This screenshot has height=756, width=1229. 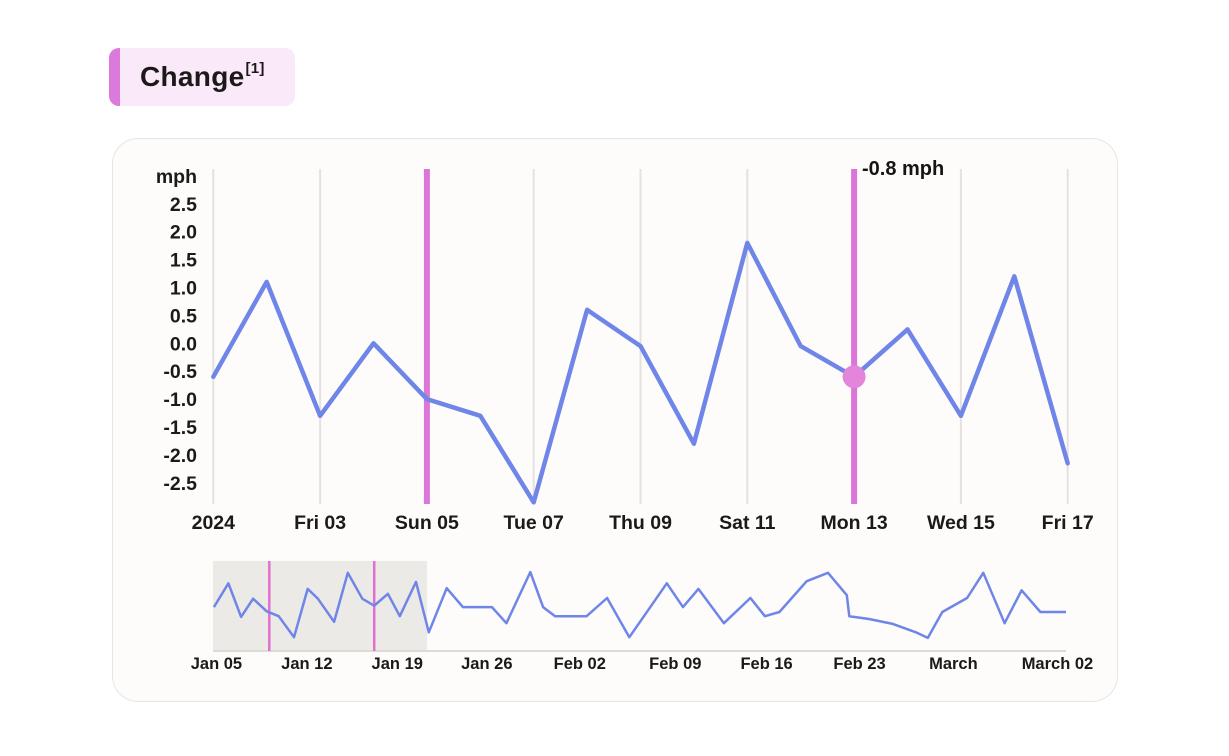 I want to click on y-axis-tick-label: 1.0, so click(x=183, y=289).